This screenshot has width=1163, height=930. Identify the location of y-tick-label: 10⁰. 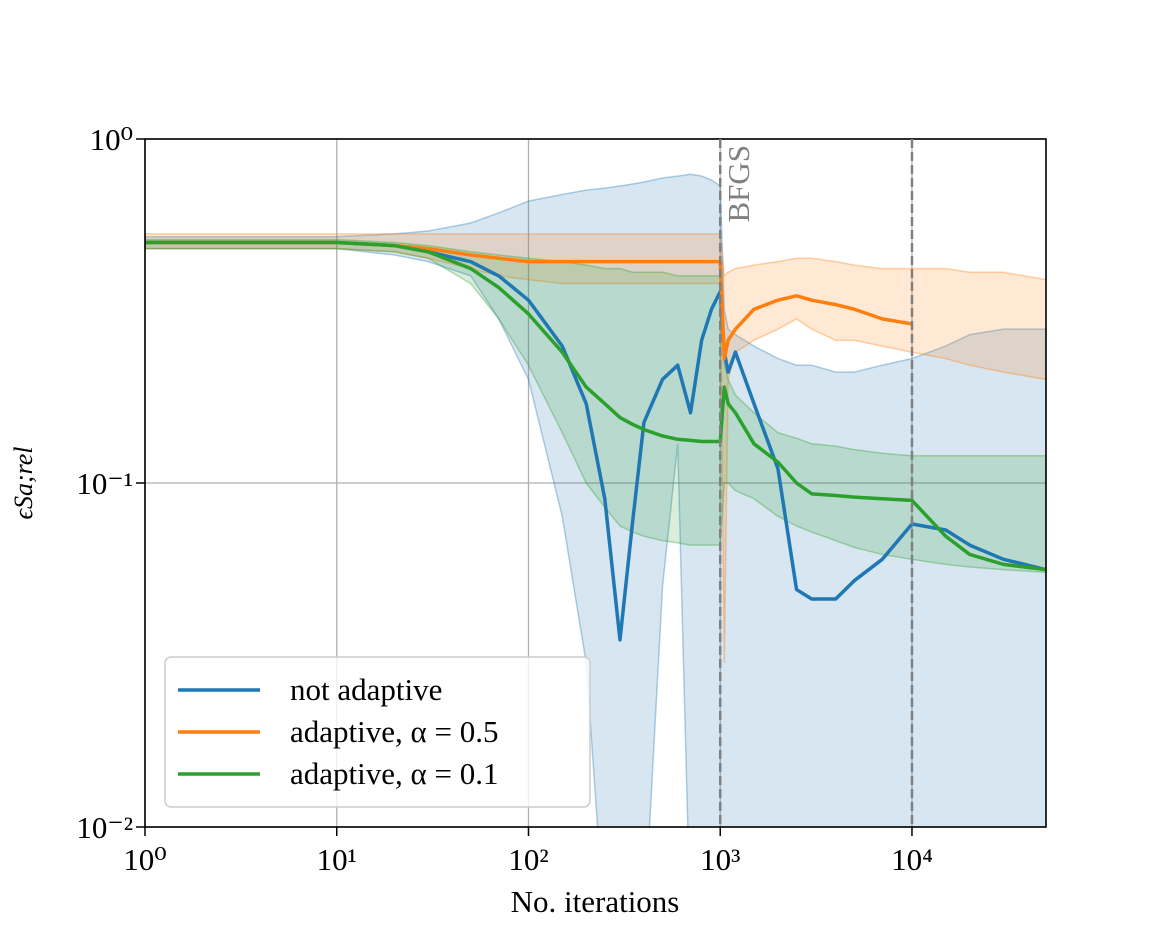
(111, 139).